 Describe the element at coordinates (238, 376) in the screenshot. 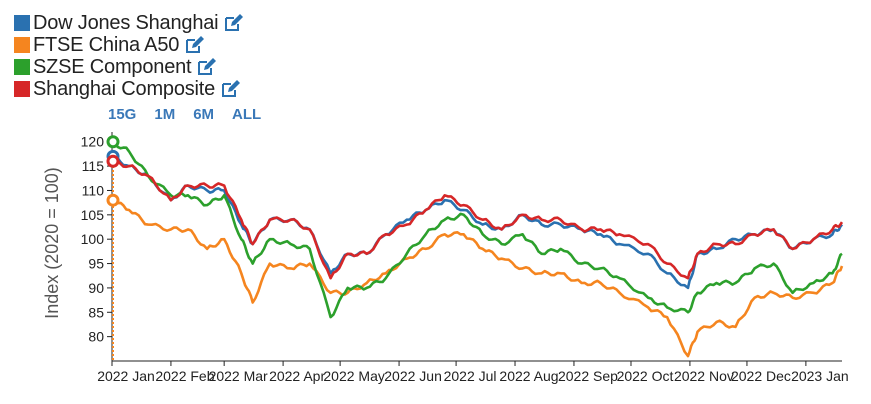

I see `x-tick-label: 2022 Mar` at that location.